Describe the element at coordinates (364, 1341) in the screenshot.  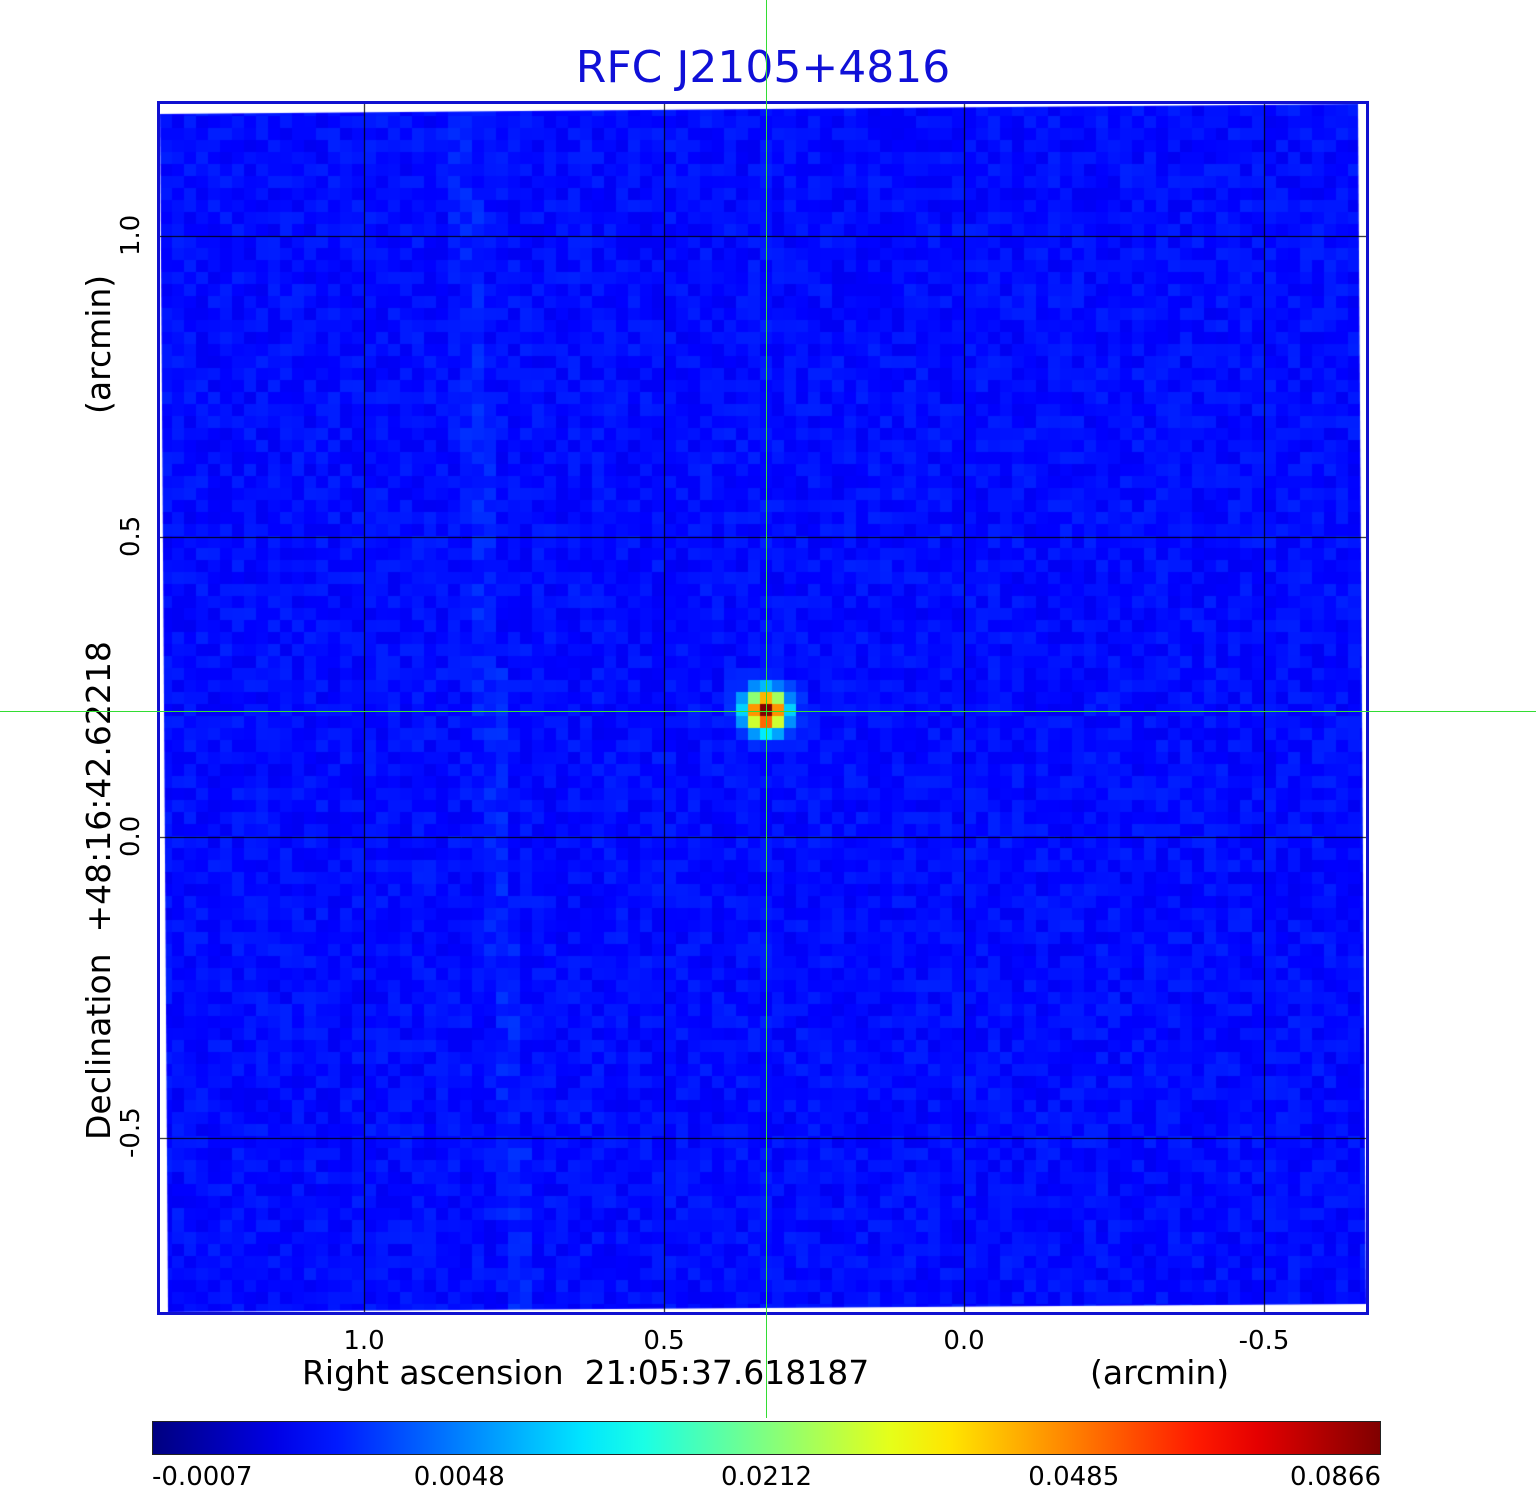
I see `x-tick-label: 1.0` at that location.